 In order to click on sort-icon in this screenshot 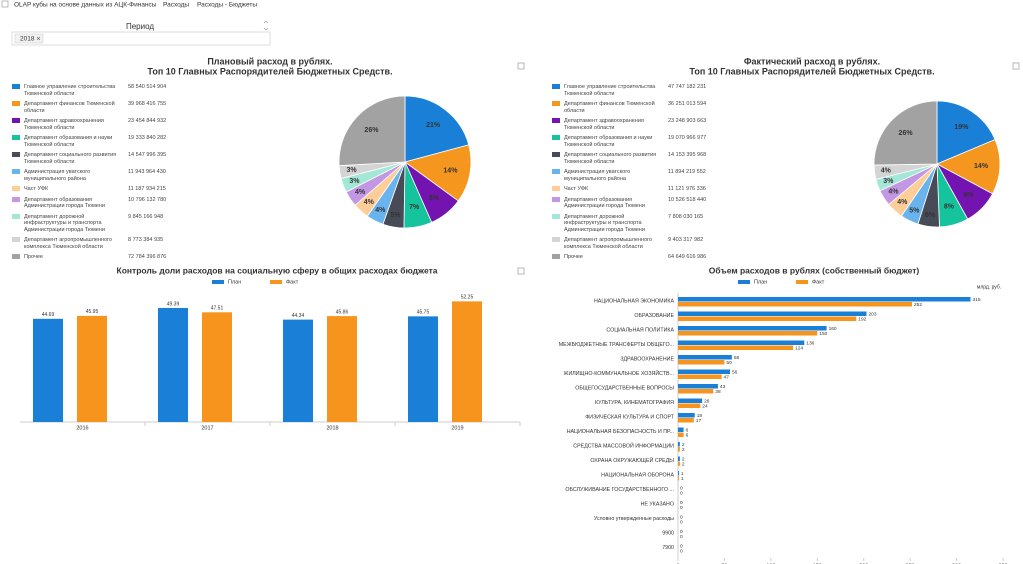, I will do `click(266, 25)`.